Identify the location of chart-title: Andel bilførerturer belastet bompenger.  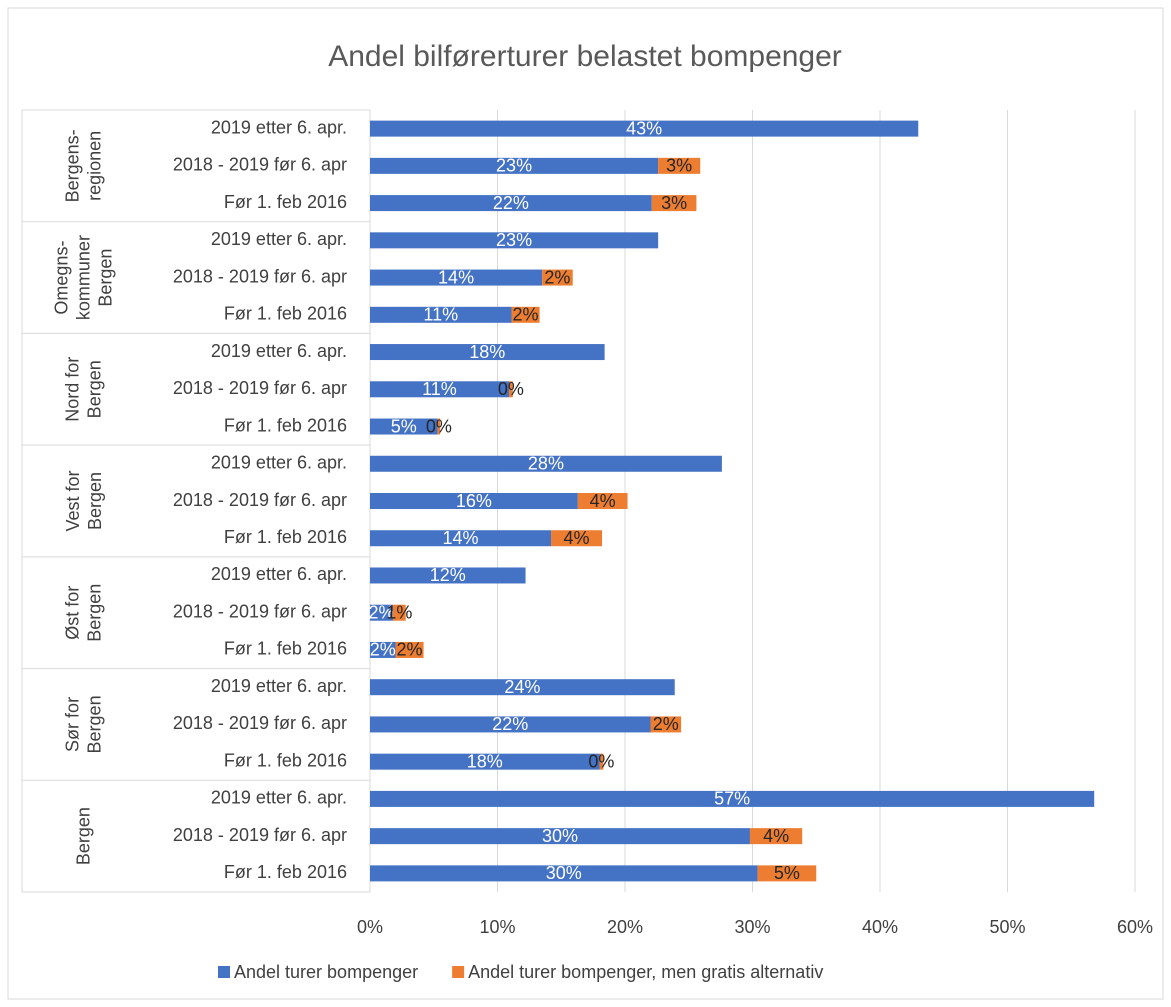
(585, 56).